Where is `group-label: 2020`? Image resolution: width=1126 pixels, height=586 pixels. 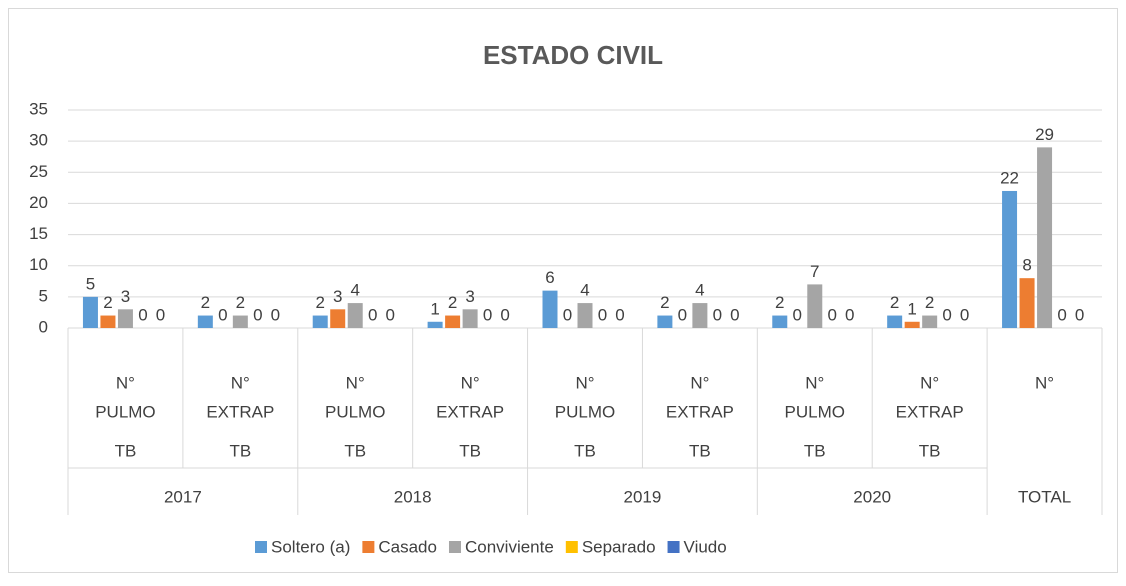 group-label: 2020 is located at coordinates (872, 496).